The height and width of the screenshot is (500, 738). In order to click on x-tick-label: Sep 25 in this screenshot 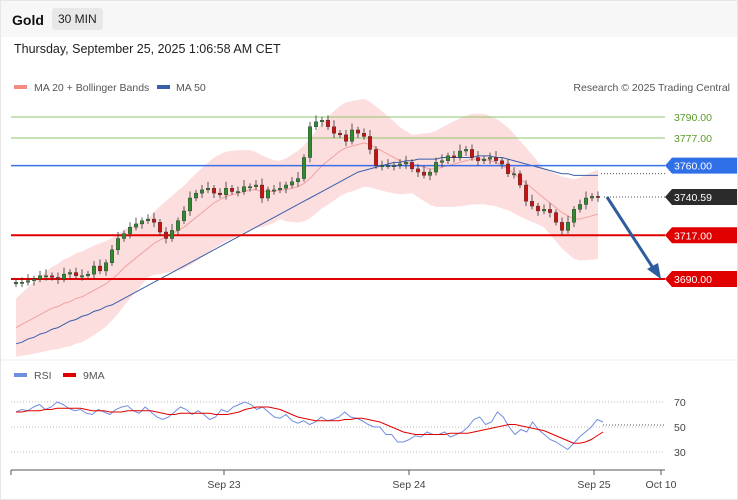, I will do `click(593, 485)`.